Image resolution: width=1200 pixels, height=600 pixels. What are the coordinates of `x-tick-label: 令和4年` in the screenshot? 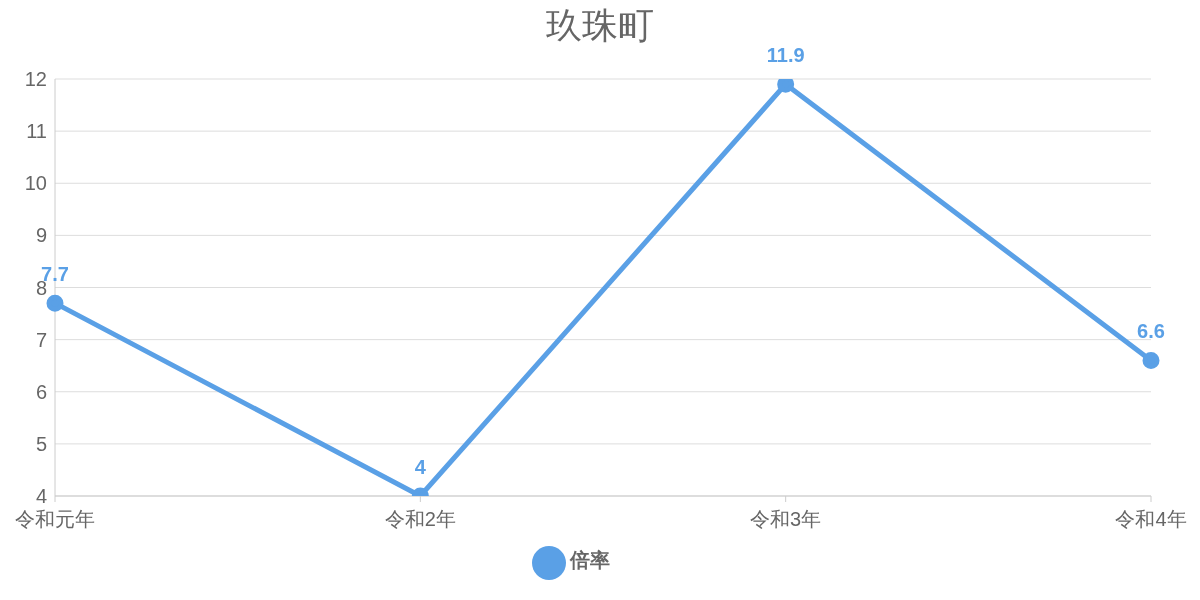 It's located at (1151, 519).